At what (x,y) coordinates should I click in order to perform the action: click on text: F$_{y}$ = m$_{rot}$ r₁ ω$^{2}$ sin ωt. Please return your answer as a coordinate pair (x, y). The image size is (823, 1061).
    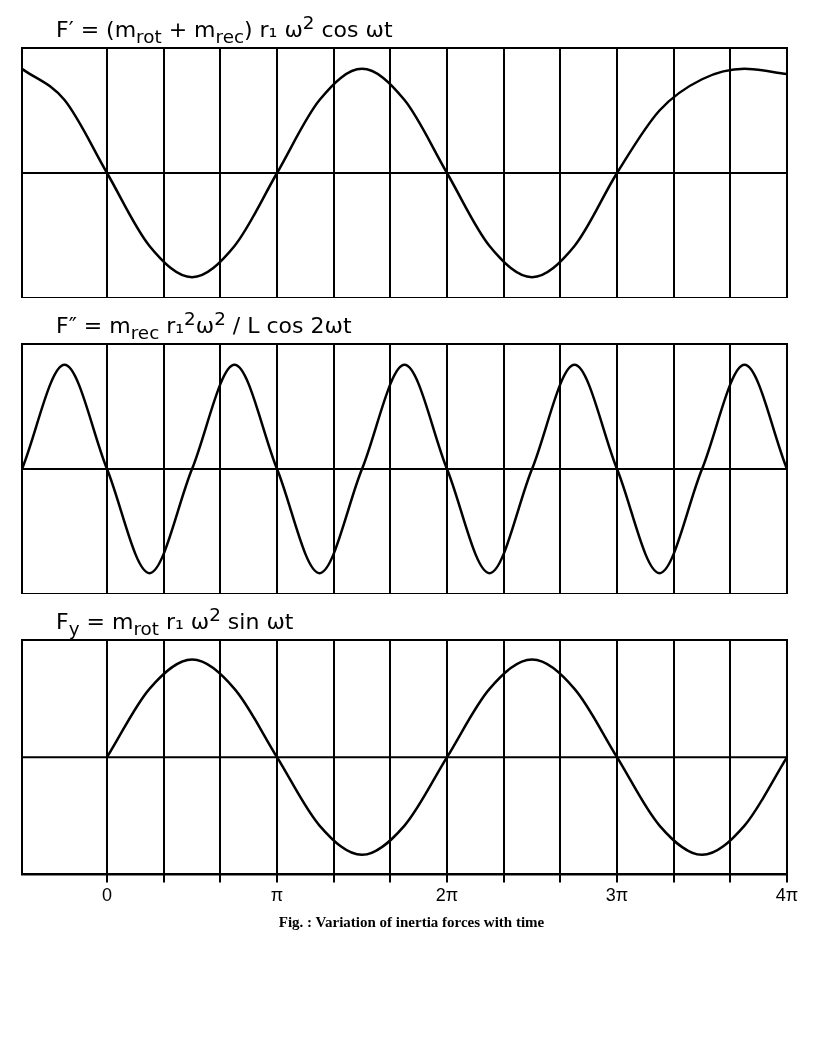
    Looking at the image, I should click on (175, 621).